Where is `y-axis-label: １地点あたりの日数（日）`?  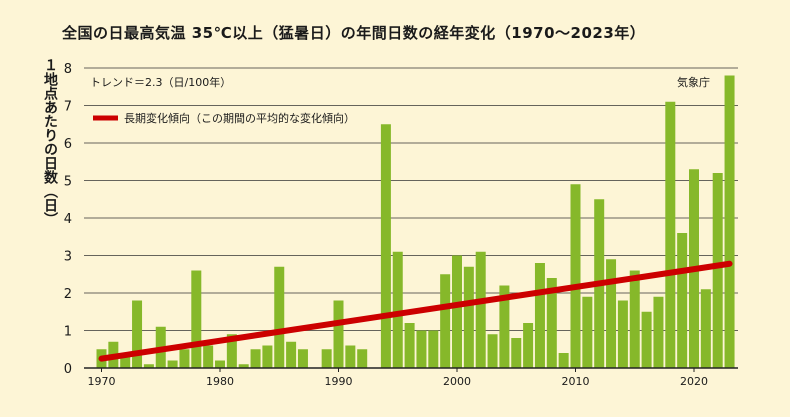 y-axis-label: １地点あたりの日数（日） is located at coordinates (50, 142).